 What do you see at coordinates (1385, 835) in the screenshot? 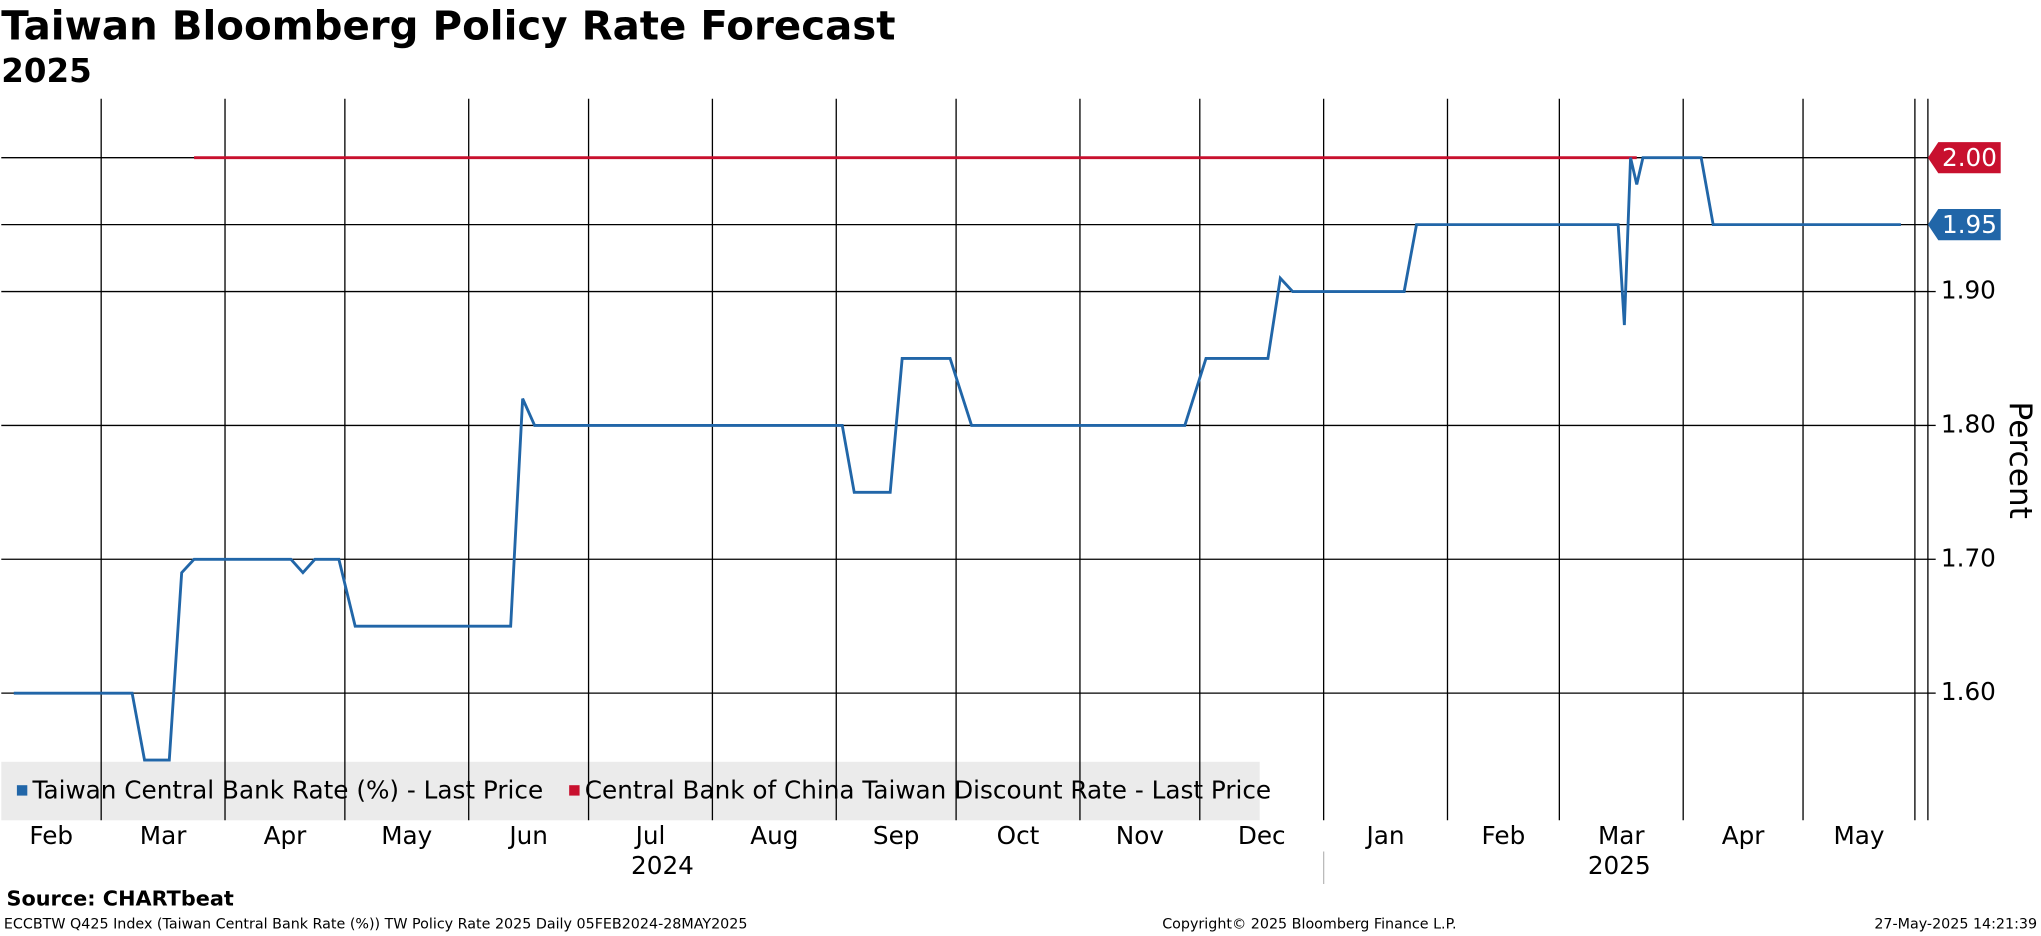
I see `x-tick-label: Jan` at bounding box center [1385, 835].